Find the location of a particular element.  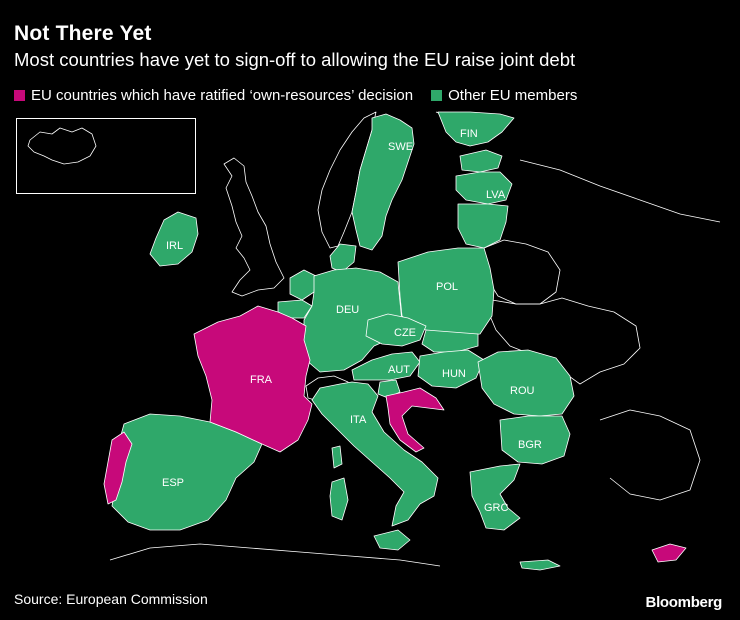

country-hun is located at coordinates (451, 369).